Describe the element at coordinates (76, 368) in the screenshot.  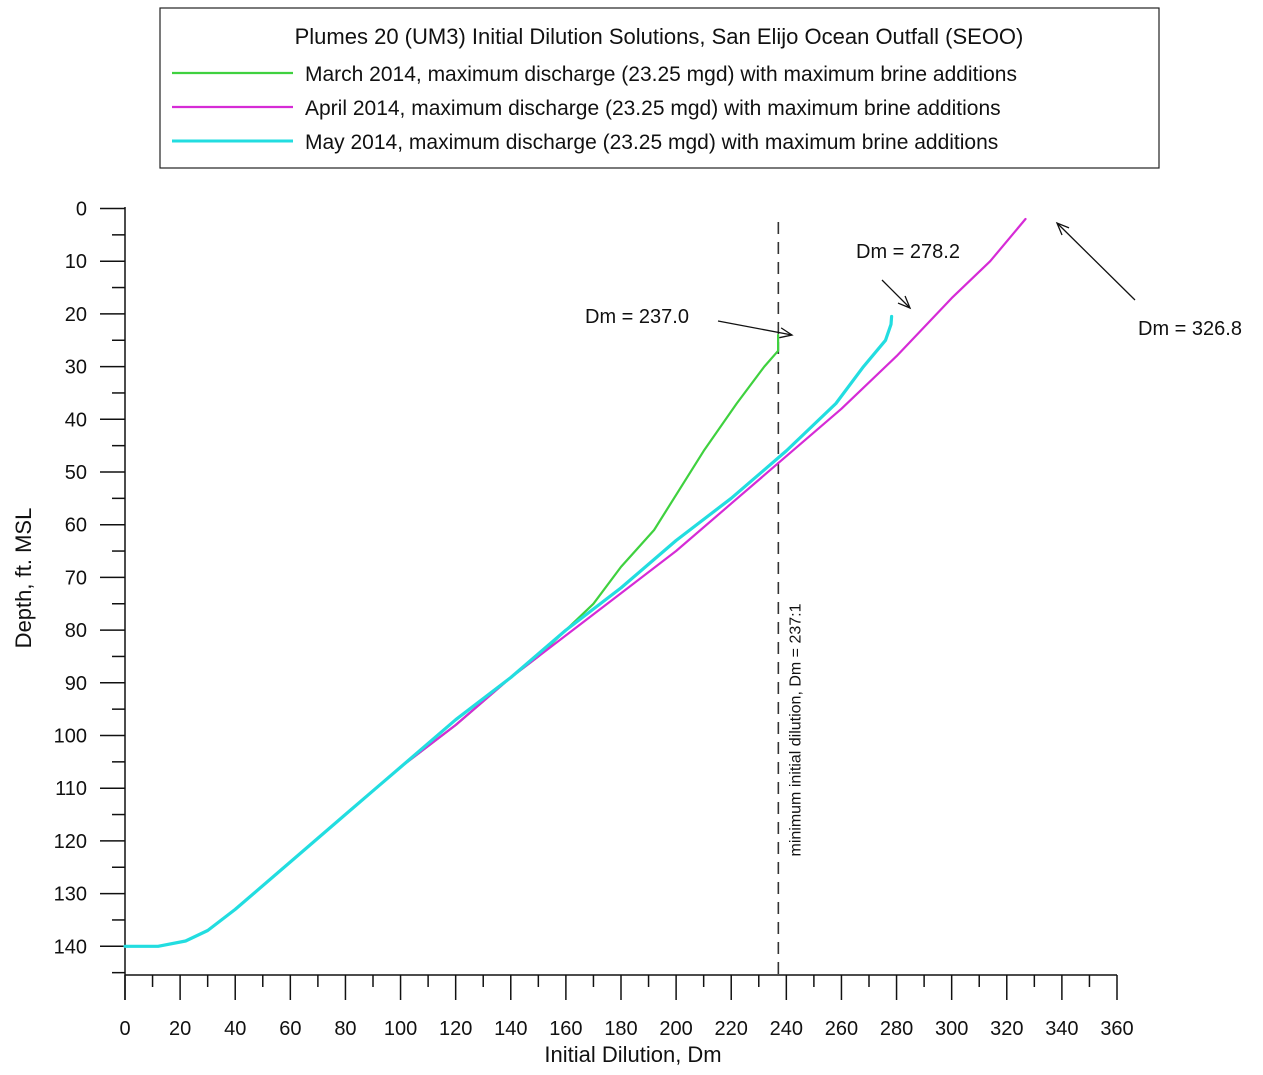
I see `y-tick-label: 30` at that location.